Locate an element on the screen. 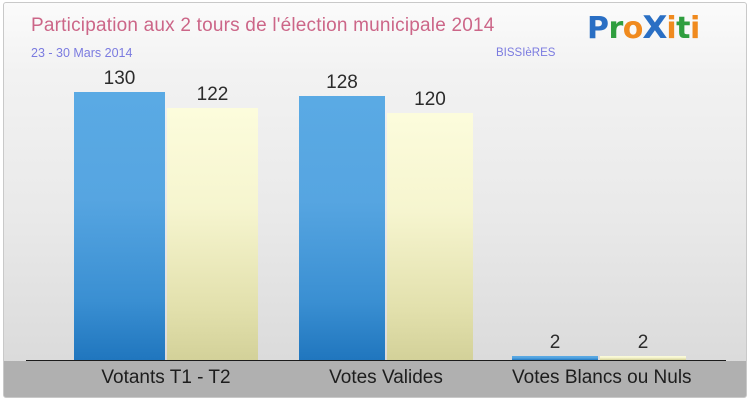 The height and width of the screenshot is (400, 750). category-label: Votants T1 - T2 is located at coordinates (166, 377).